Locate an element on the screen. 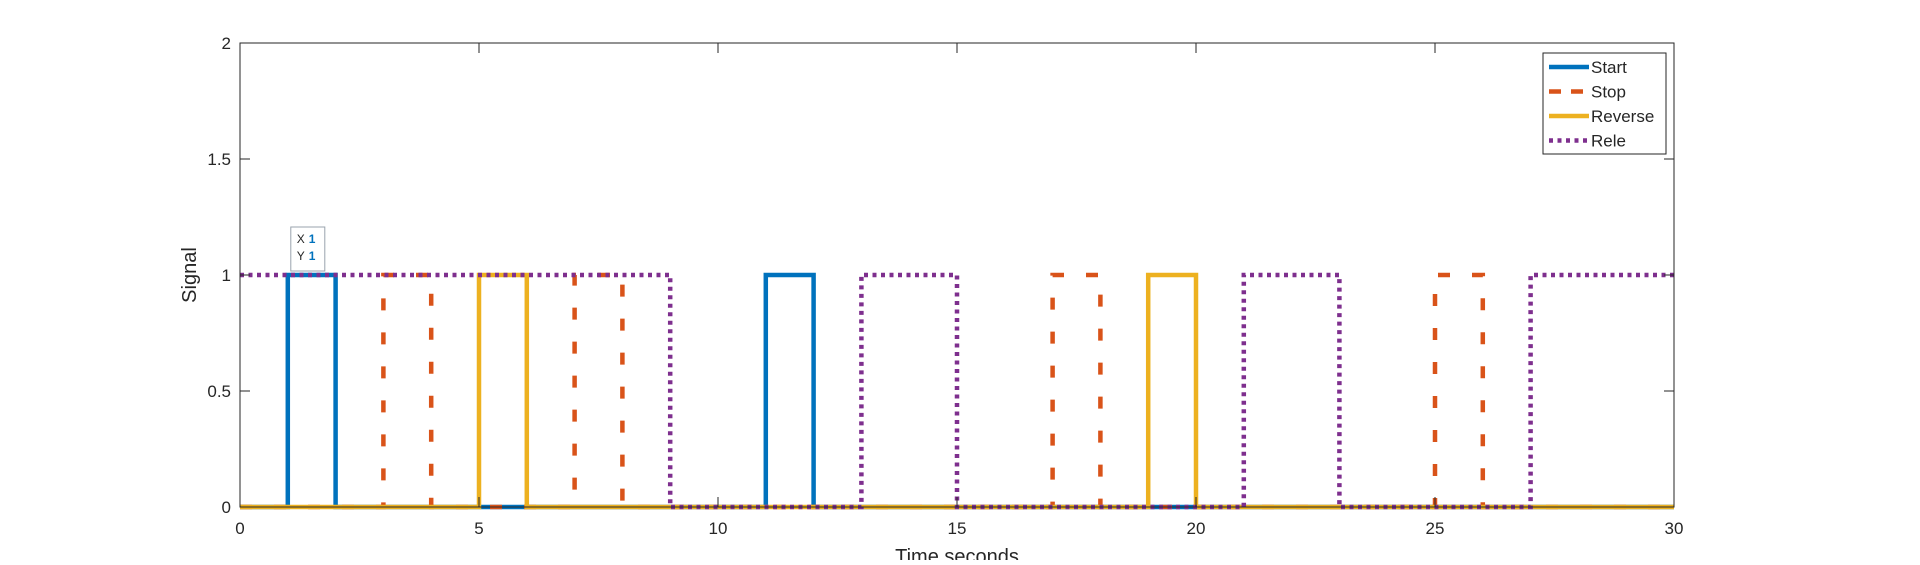 The image size is (1920, 565). legend: Start Stop Reverse Rele is located at coordinates (1604, 103).